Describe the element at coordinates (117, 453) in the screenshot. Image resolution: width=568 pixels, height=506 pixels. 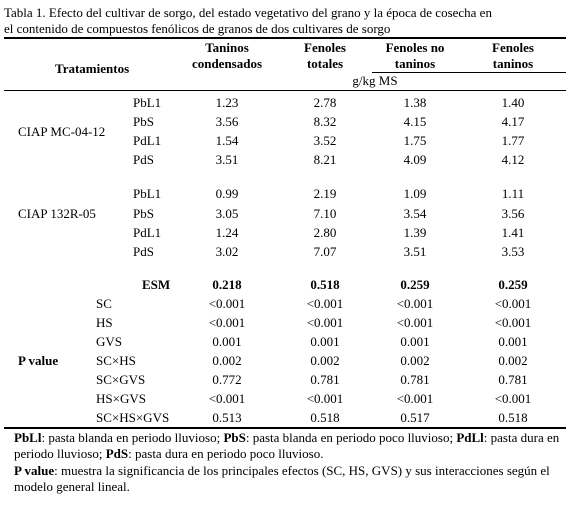
I see `footnote-term: PdS` at that location.